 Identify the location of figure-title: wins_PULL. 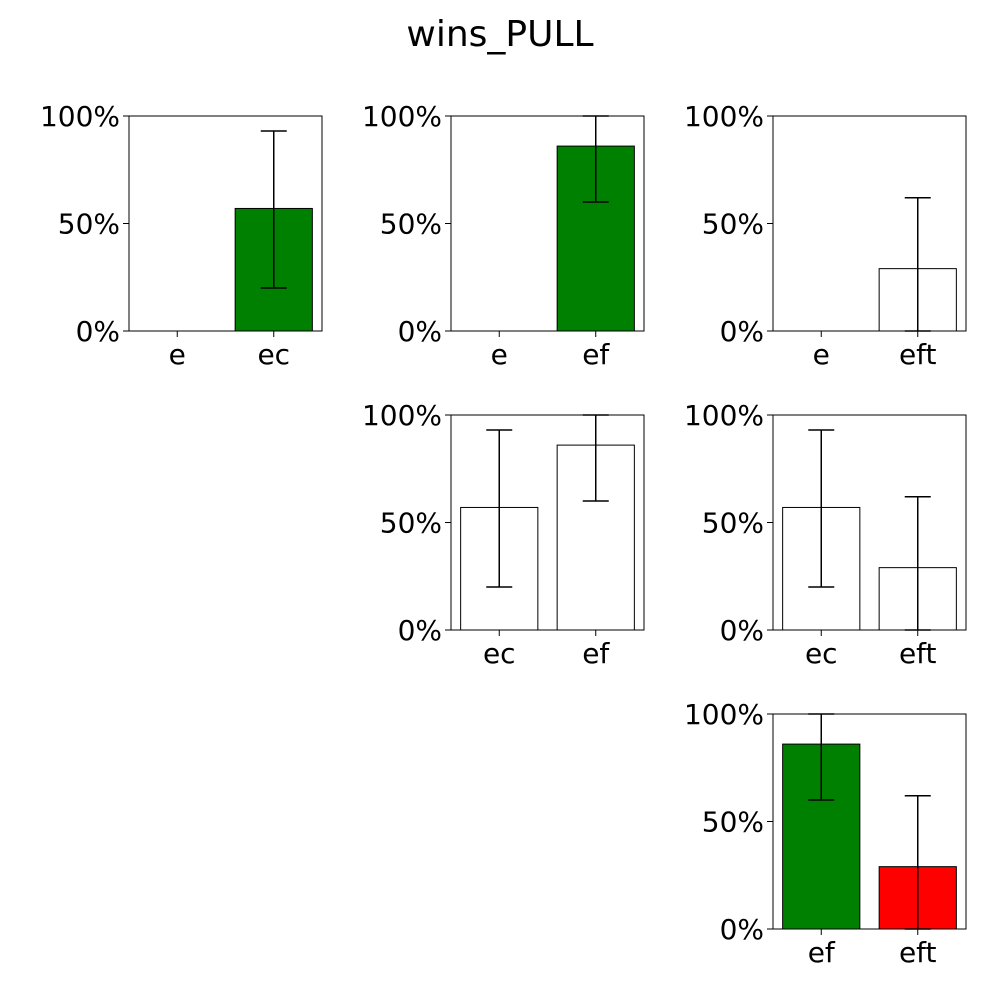
(500, 34).